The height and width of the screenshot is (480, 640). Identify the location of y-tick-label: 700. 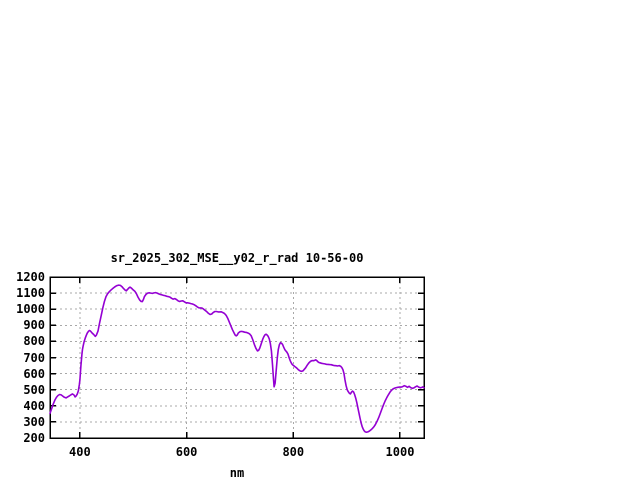
(34, 357).